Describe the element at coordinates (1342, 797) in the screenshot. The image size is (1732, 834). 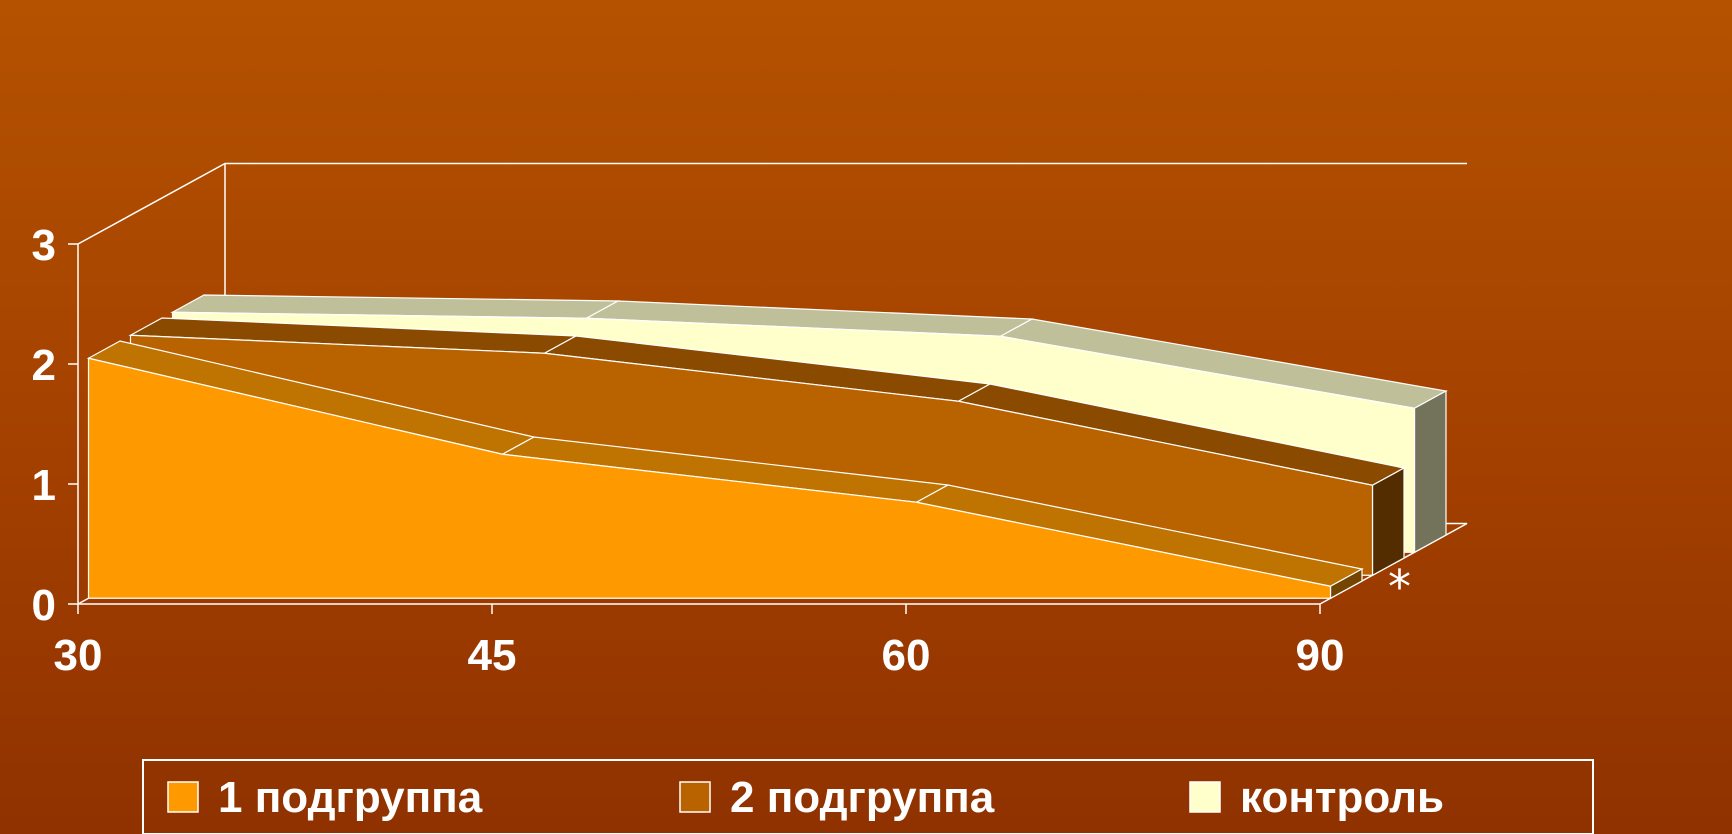
I see `legend-label: контроль` at that location.